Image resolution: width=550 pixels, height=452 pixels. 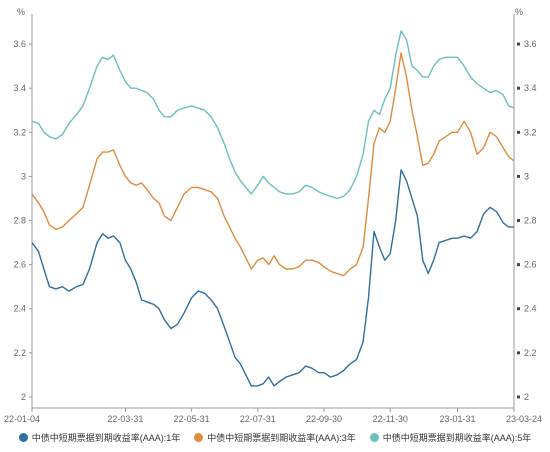 What do you see at coordinates (106, 437) in the screenshot?
I see `legend-label: 中债中短期票据到期收益率(AAA):1年` at bounding box center [106, 437].